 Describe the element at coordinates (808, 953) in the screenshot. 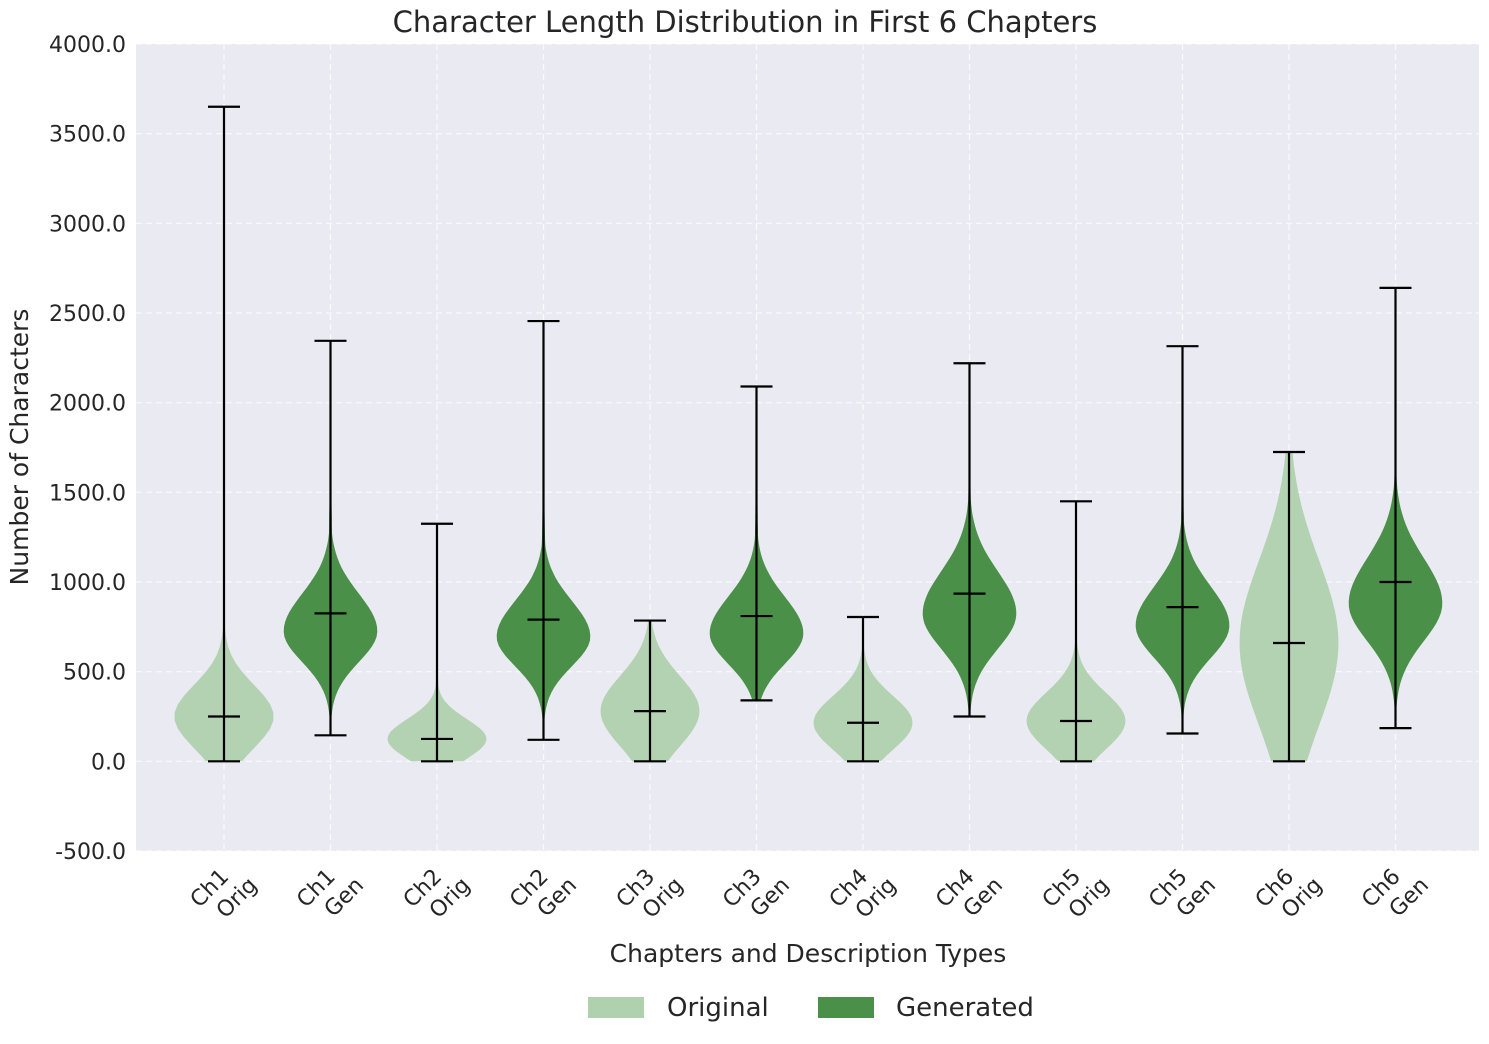

I see `x-axis-label: Chapters and Description Types` at that location.